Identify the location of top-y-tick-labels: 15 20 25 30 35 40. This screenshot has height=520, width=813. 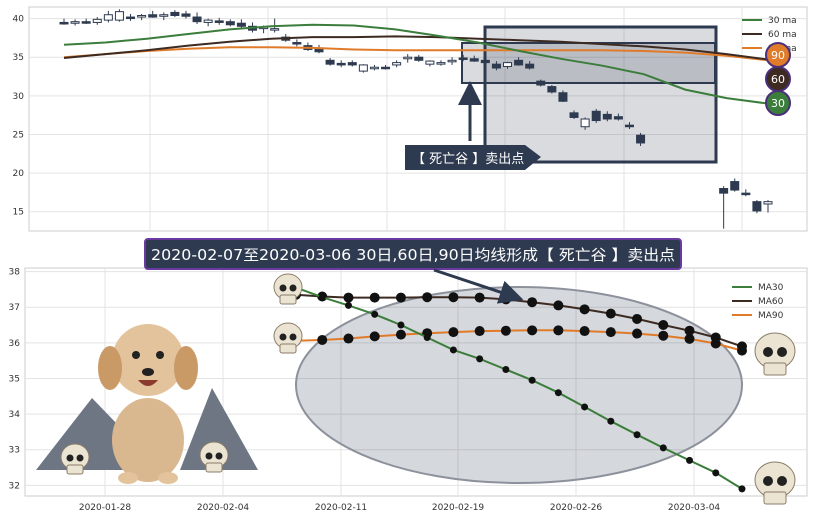
(19, 116).